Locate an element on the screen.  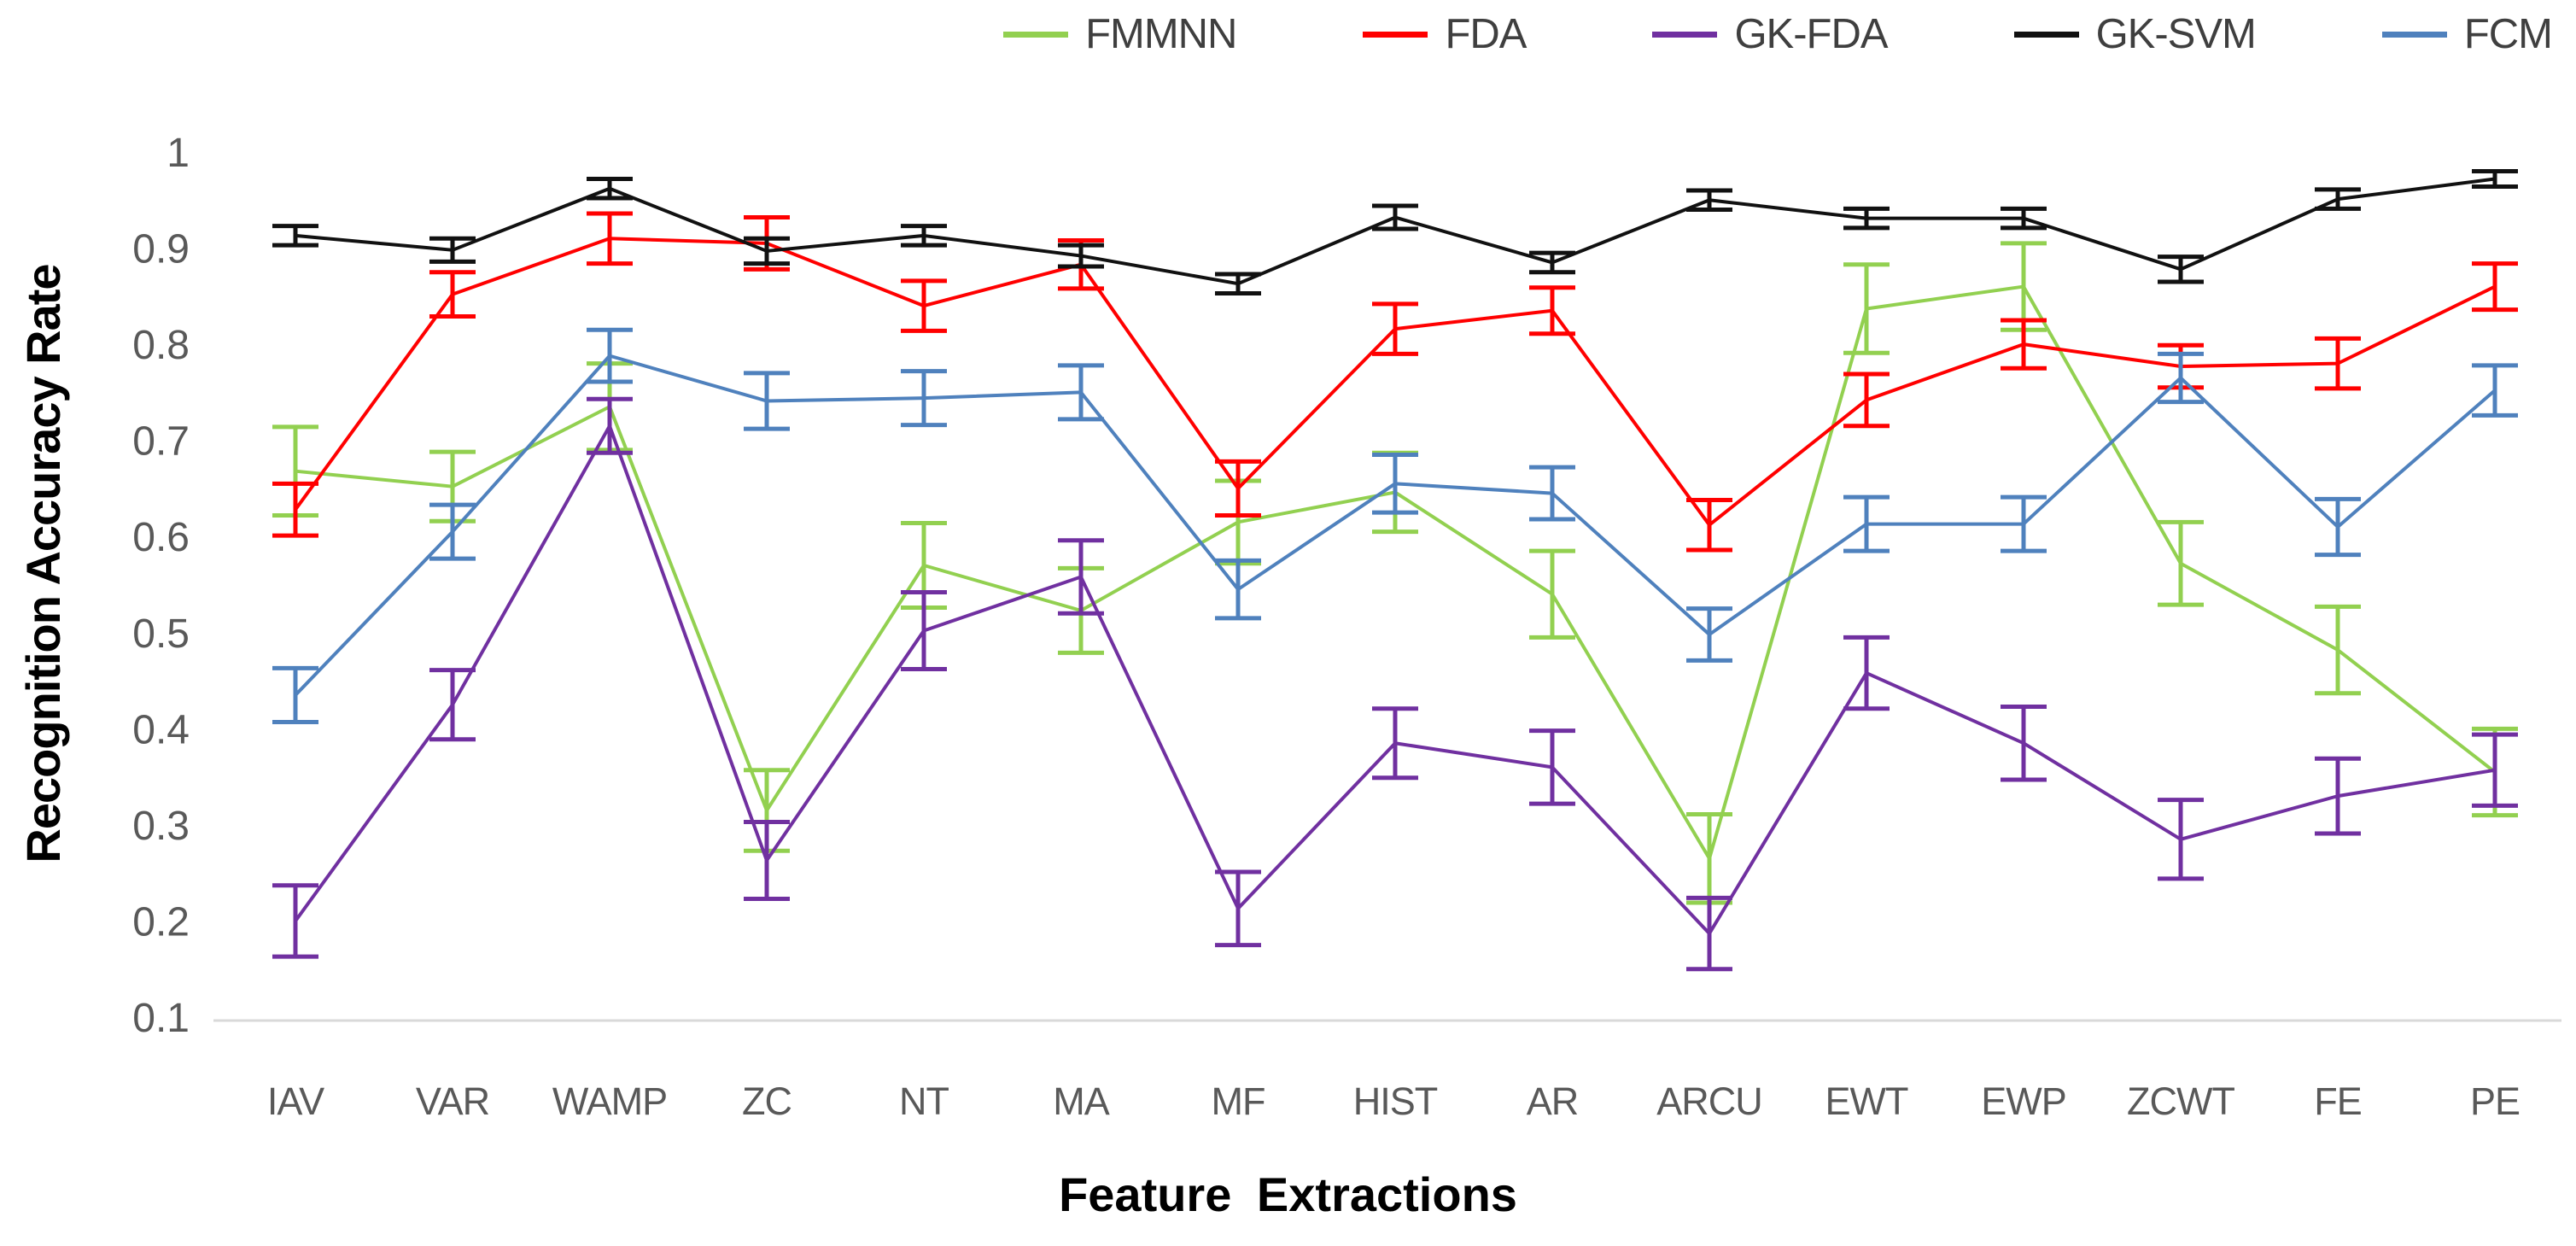
x-axis-title: Feature Extractions is located at coordinates (1288, 1194).